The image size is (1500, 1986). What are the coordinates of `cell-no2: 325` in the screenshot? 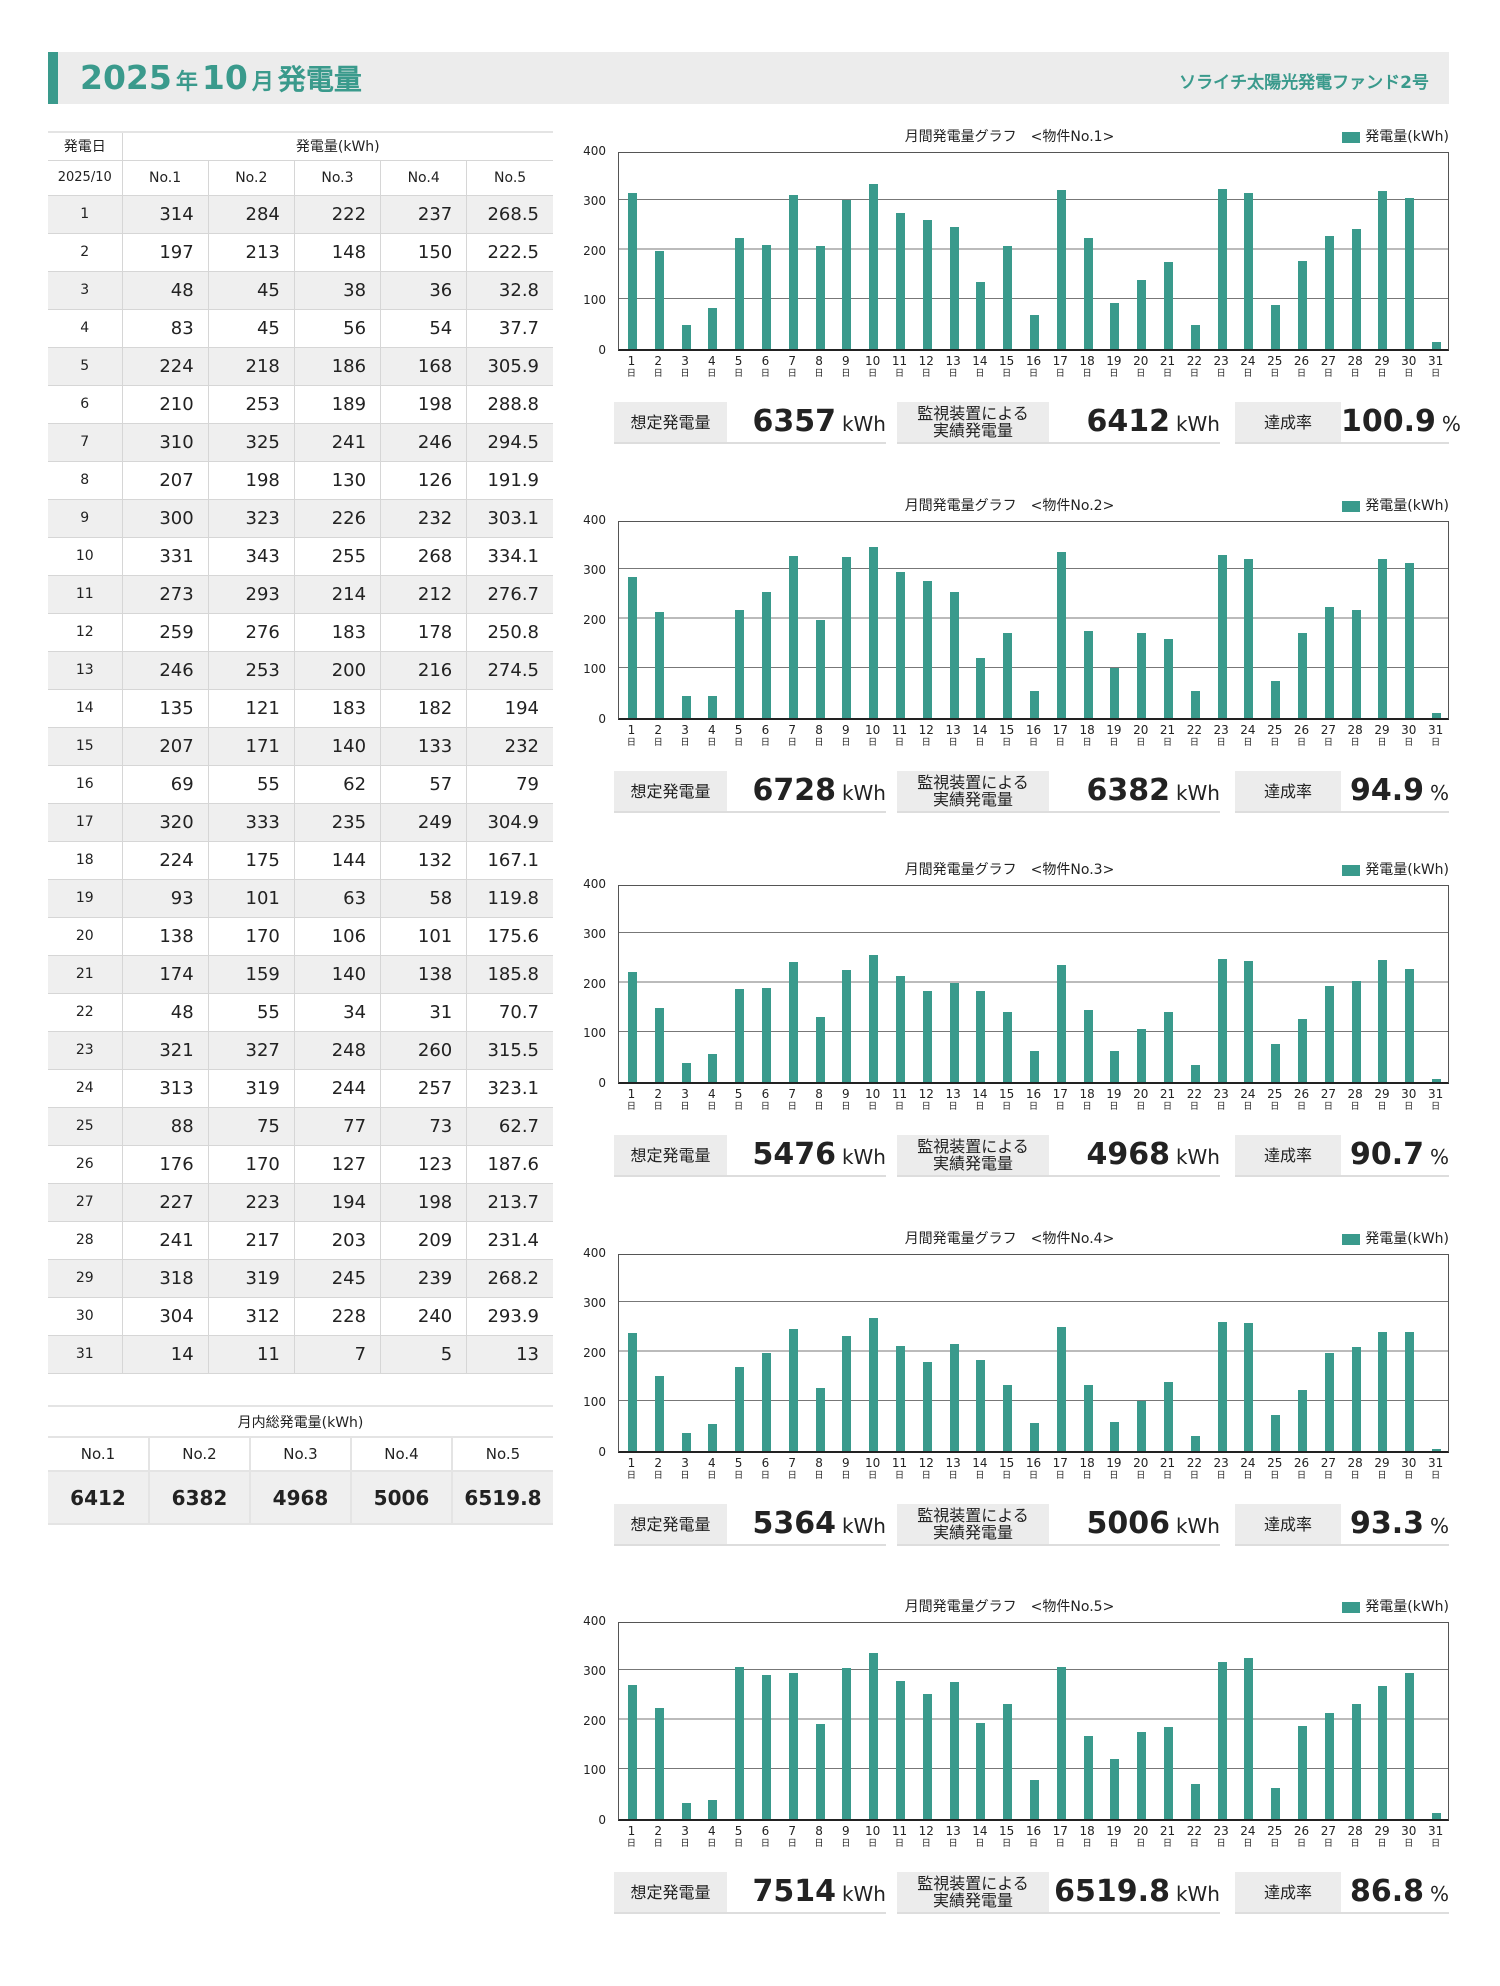 It's located at (251, 442).